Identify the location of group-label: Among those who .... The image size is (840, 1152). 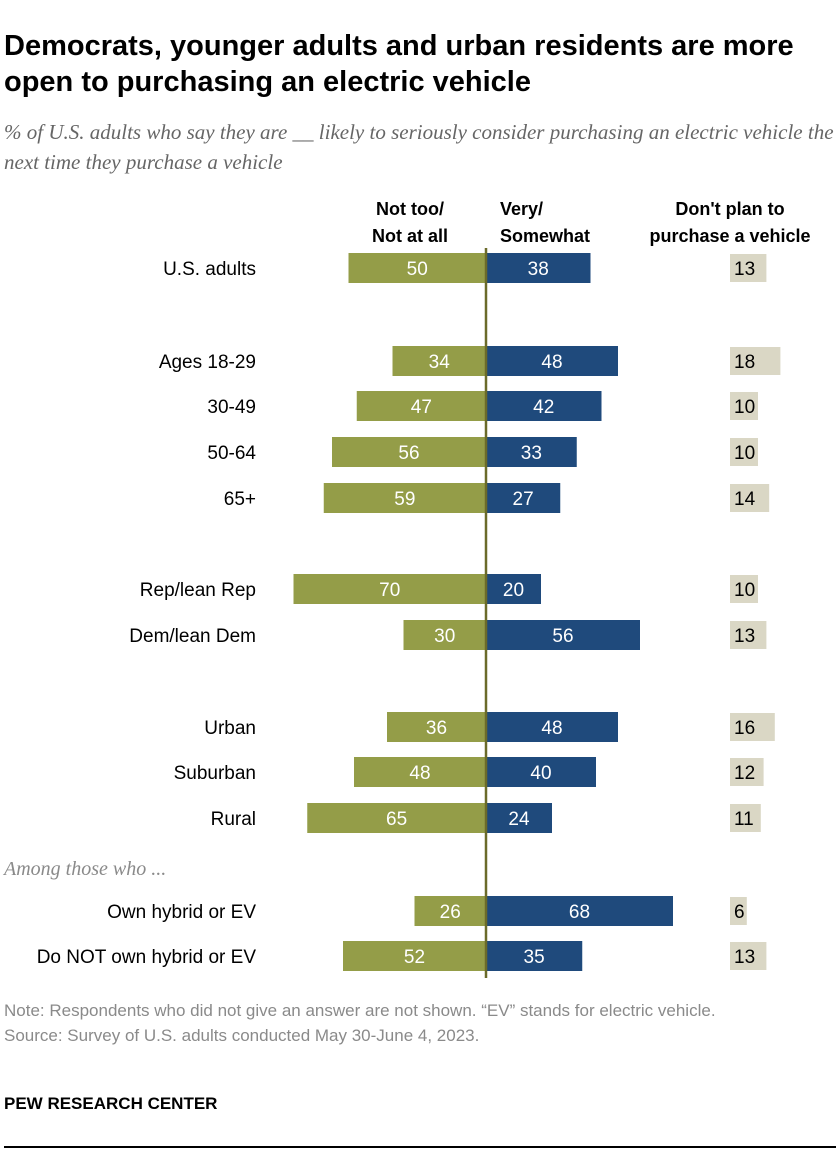
(84, 869).